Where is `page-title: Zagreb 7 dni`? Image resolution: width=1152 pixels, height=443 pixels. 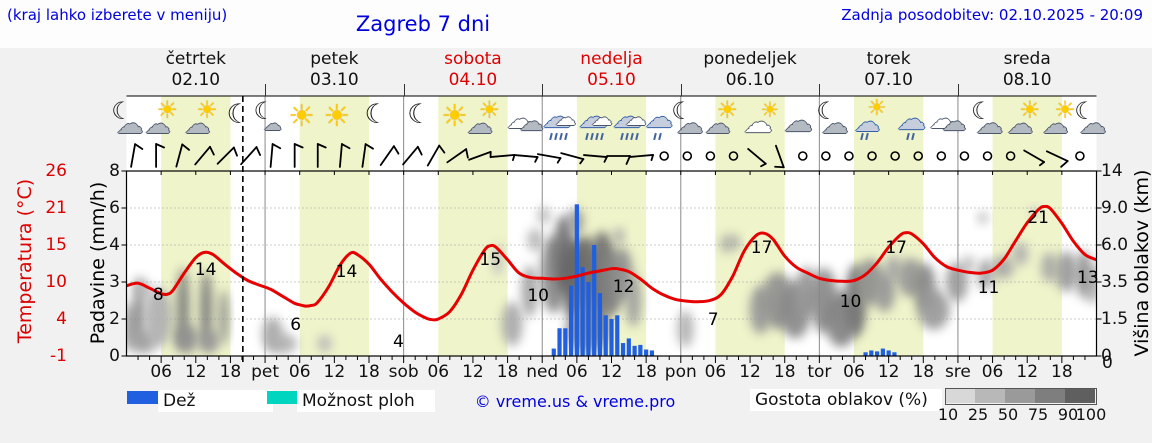
page-title: Zagreb 7 dni is located at coordinates (423, 24).